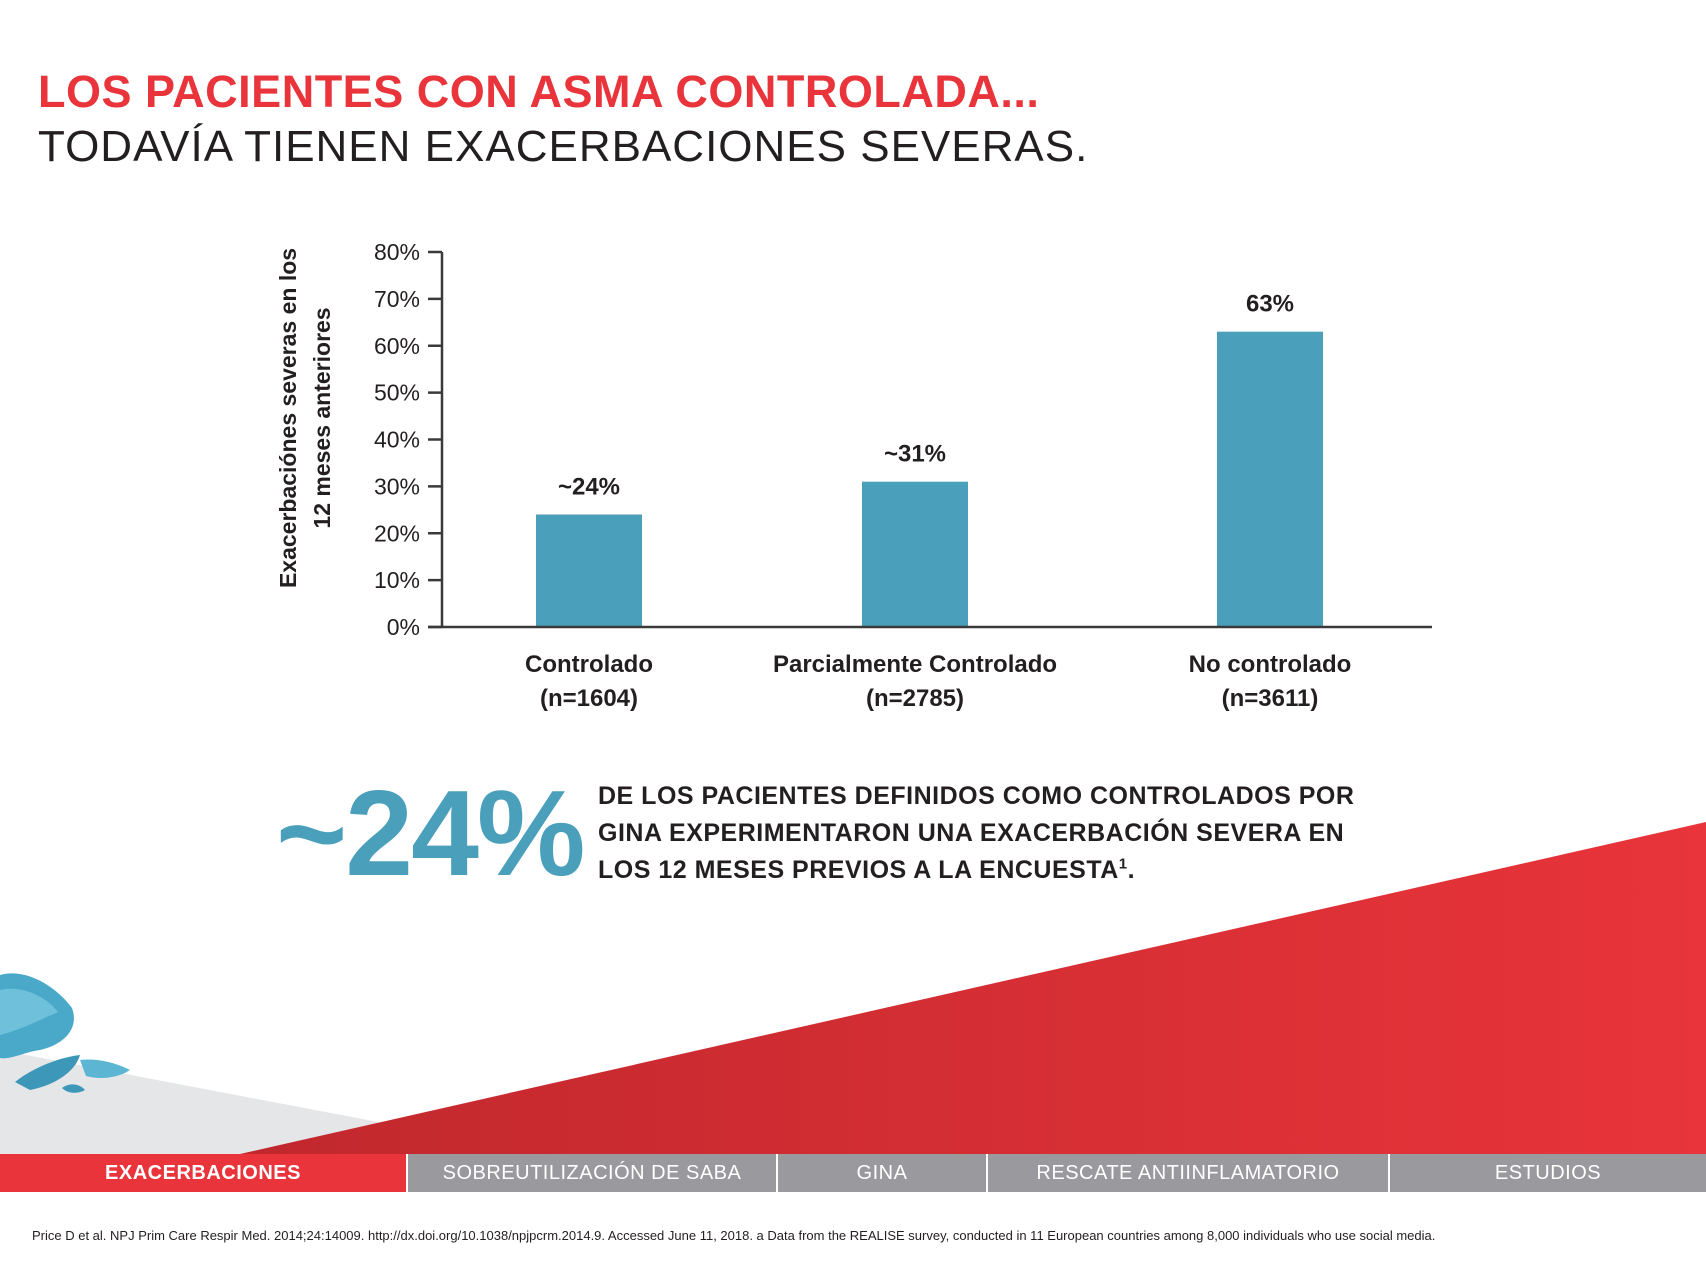  What do you see at coordinates (397, 252) in the screenshot?
I see `y-tick-label: 80%` at bounding box center [397, 252].